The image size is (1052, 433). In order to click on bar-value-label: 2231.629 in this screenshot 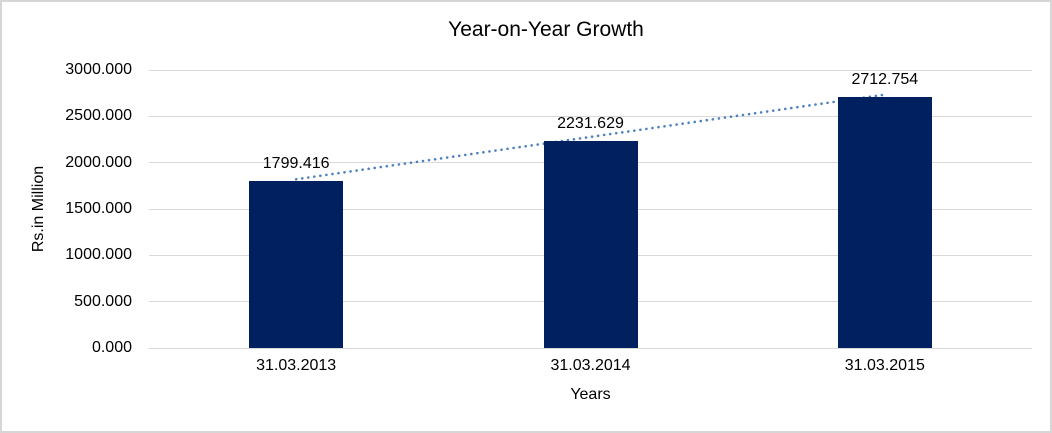, I will do `click(590, 124)`.